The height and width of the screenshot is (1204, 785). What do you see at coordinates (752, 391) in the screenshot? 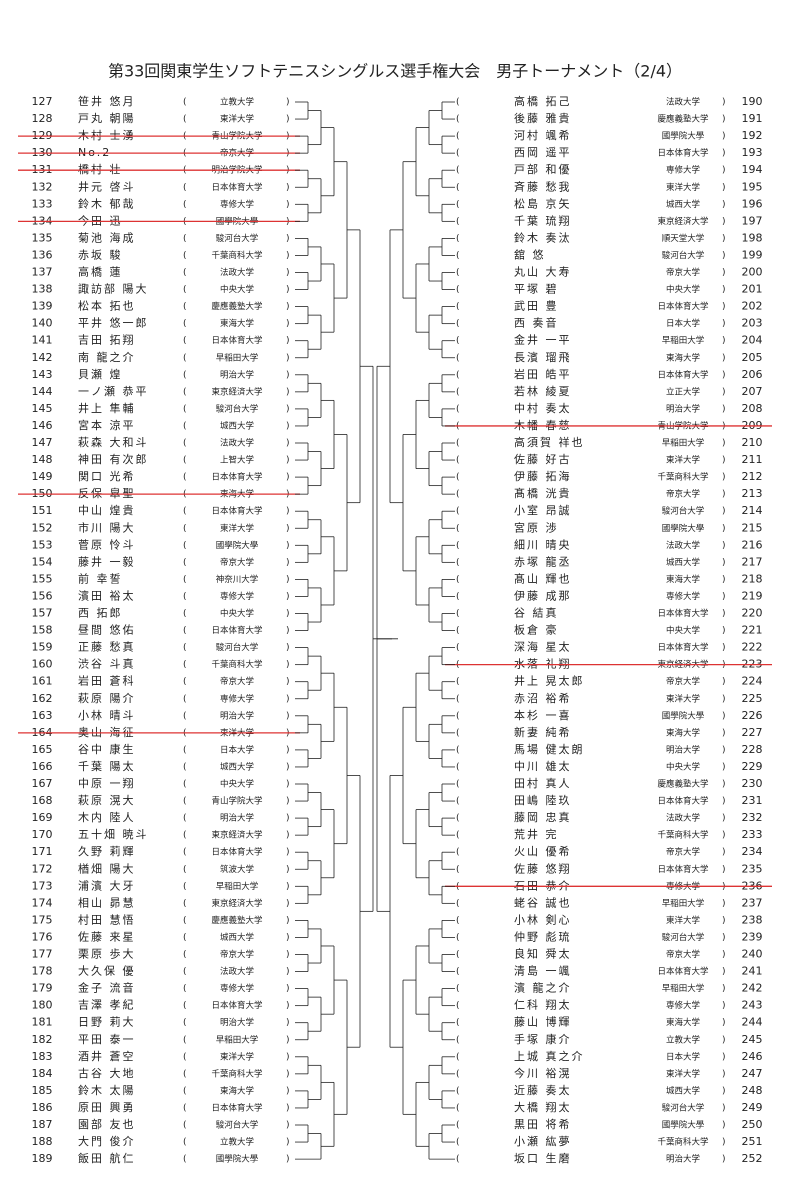
I see `player-number: 207` at bounding box center [752, 391].